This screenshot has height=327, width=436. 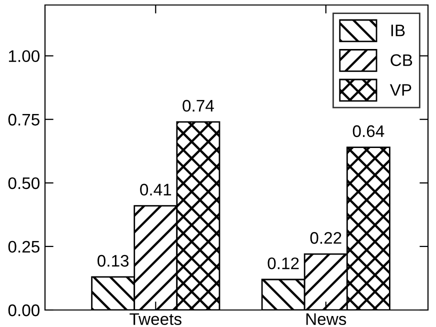 What do you see at coordinates (401, 60) in the screenshot?
I see `legend-label: CB` at bounding box center [401, 60].